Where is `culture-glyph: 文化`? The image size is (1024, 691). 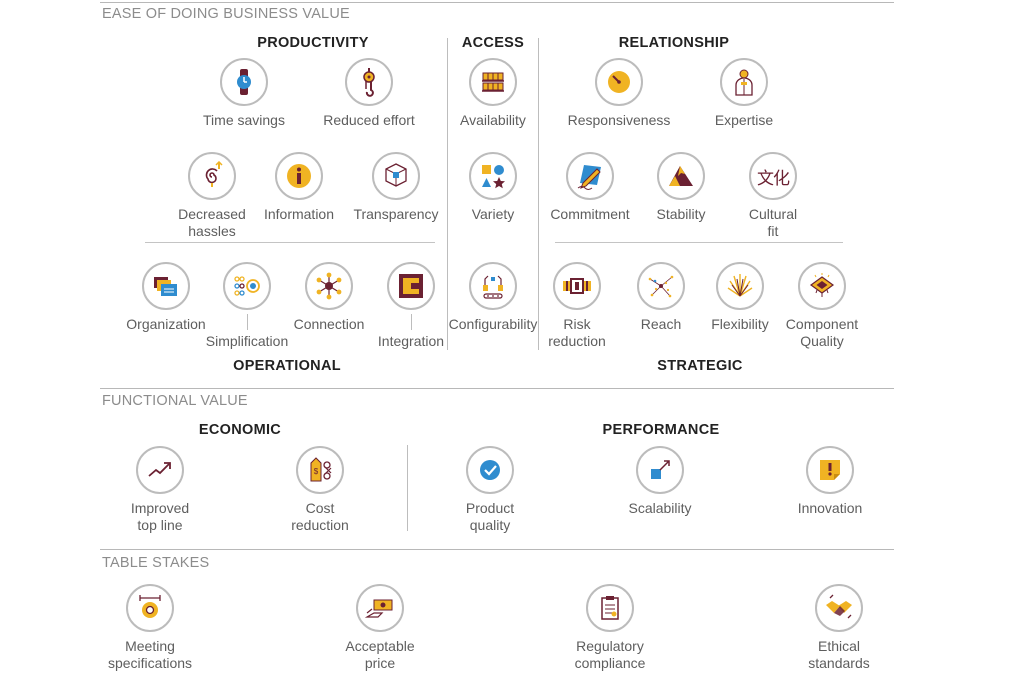 culture-glyph: 文化 is located at coordinates (773, 178).